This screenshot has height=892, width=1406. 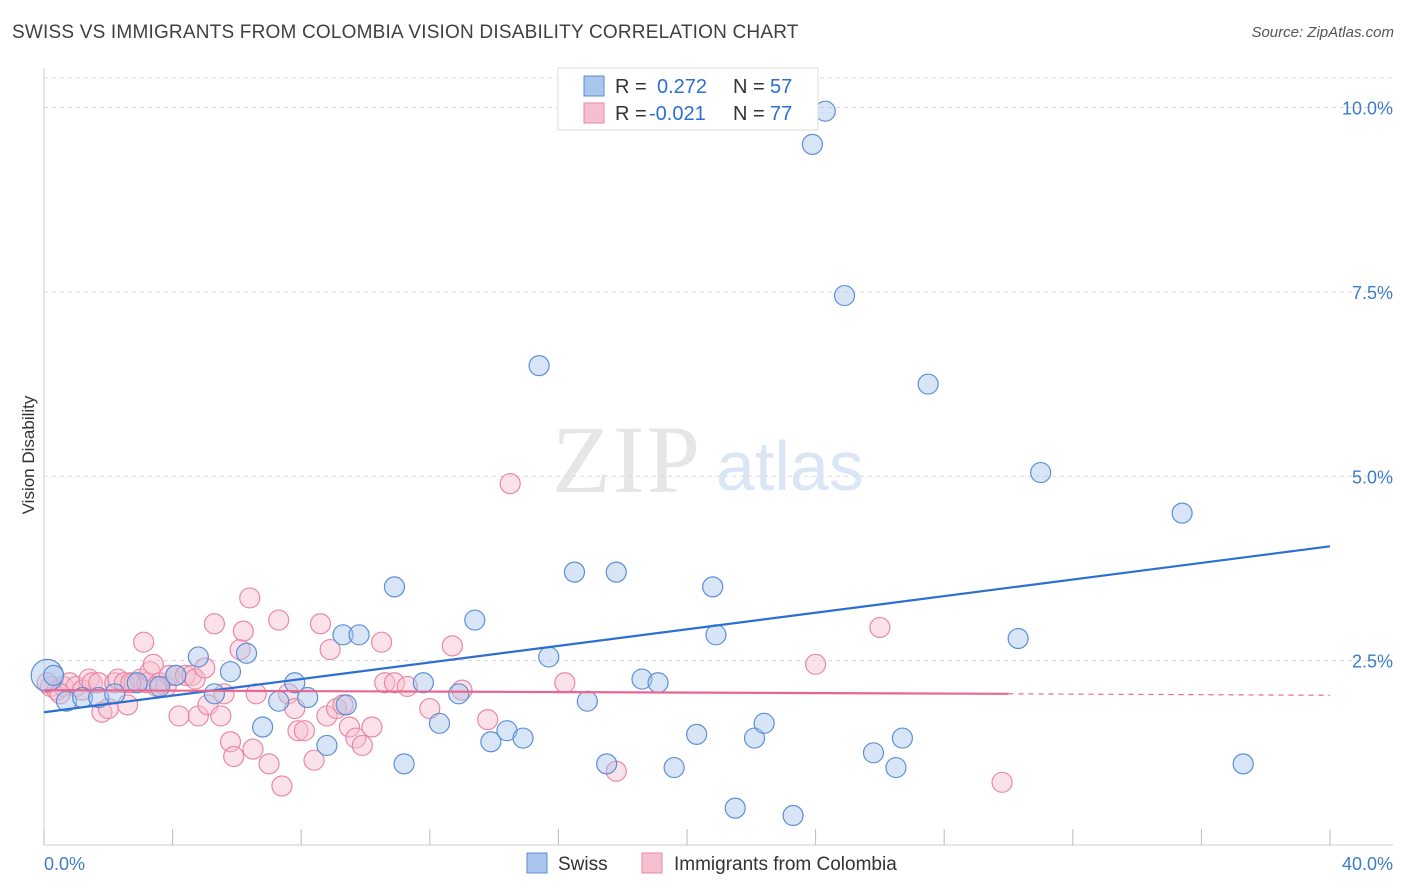 I want to click on legend-n-label-colombia: N =, so click(x=749, y=114).